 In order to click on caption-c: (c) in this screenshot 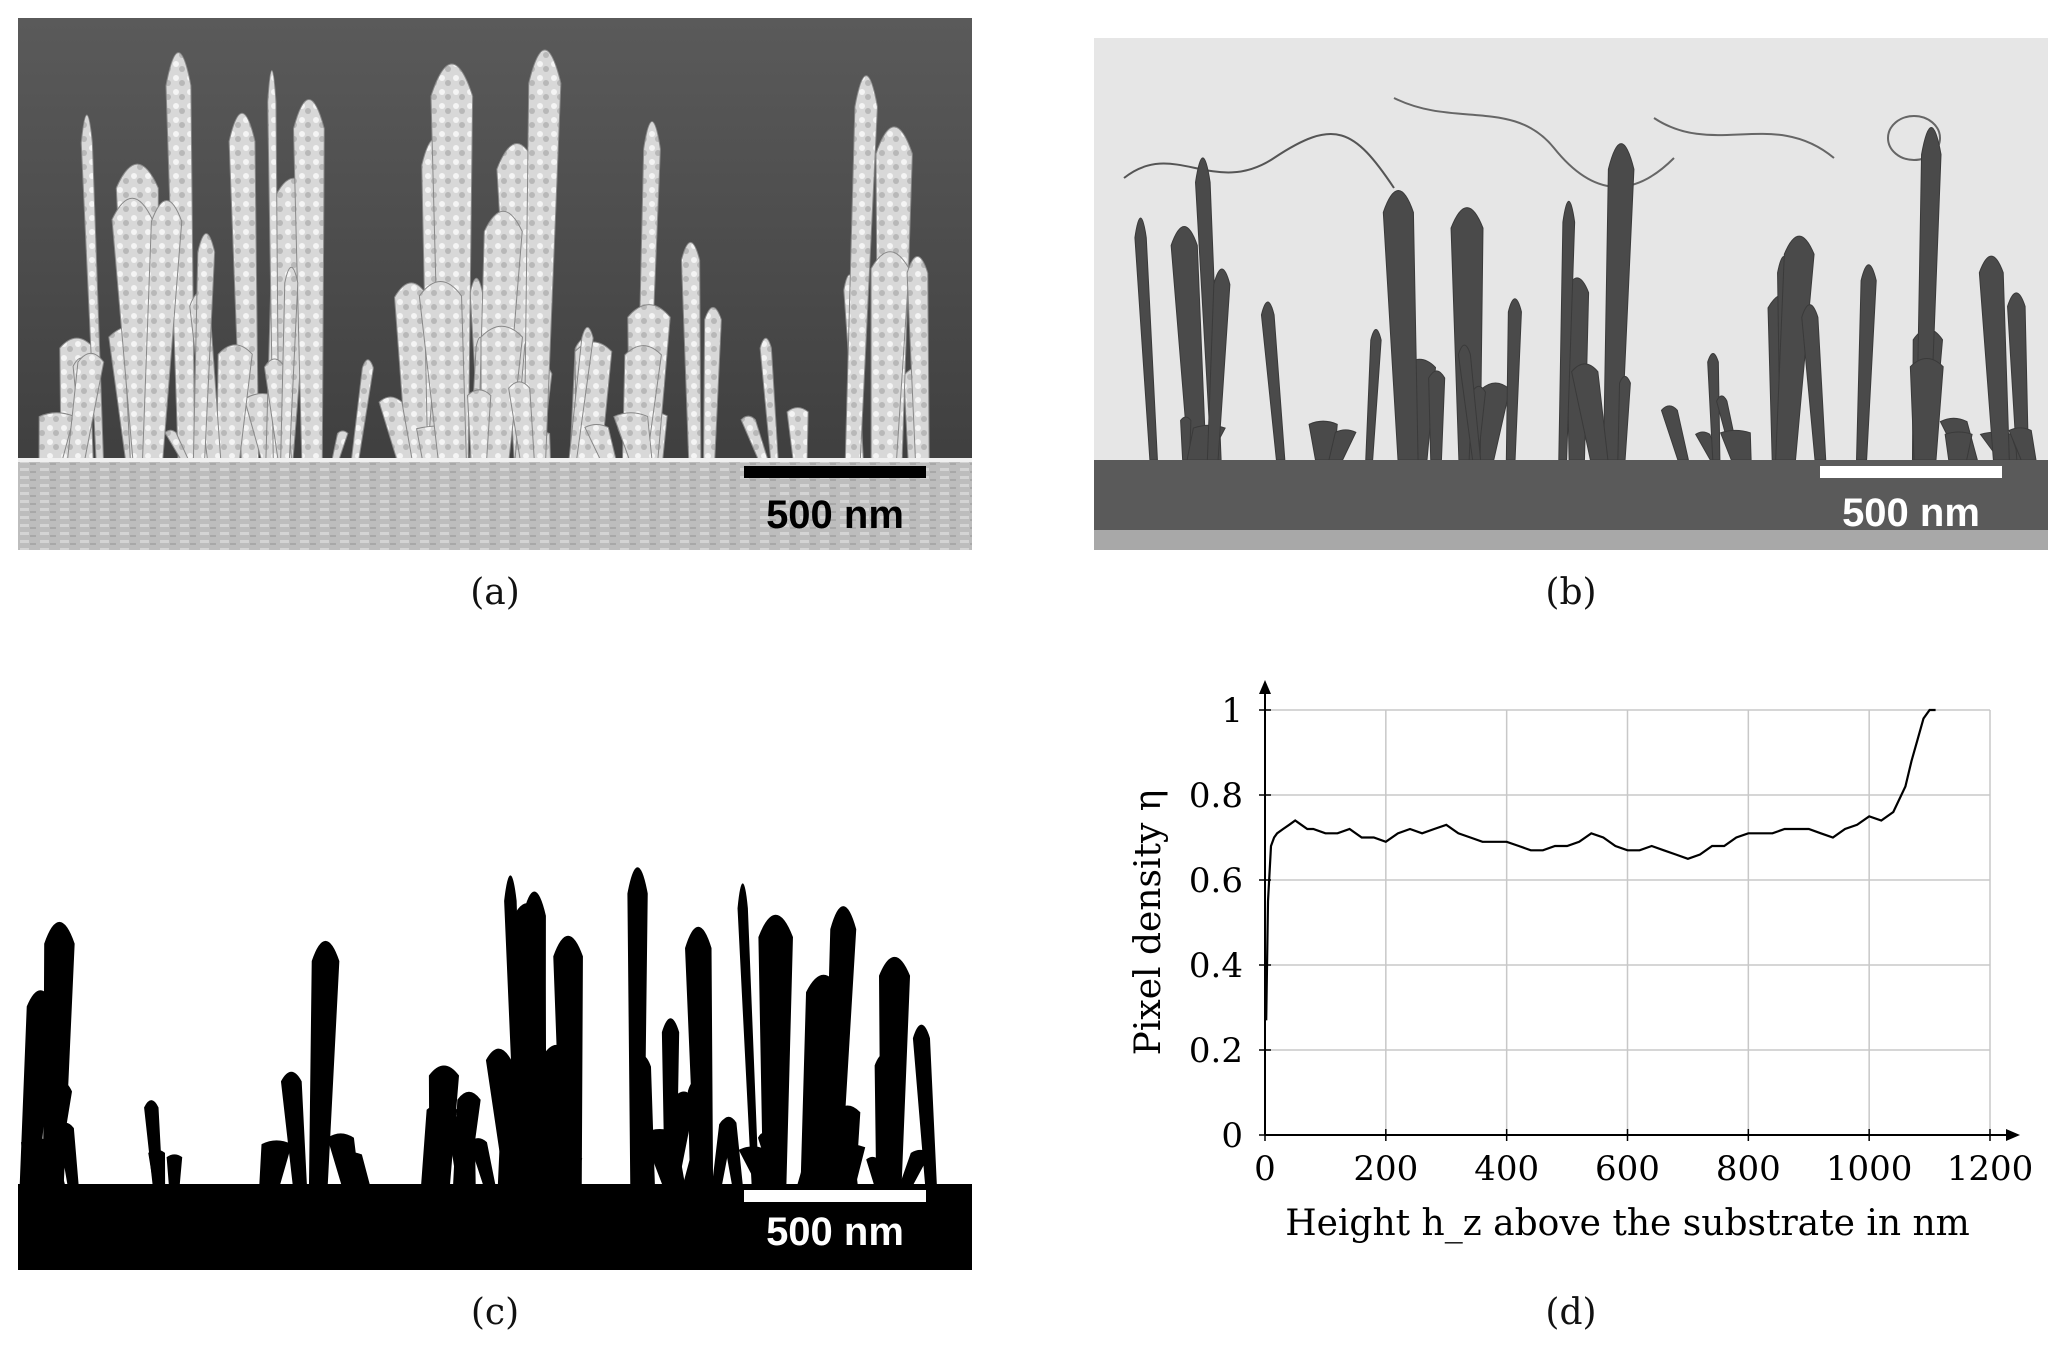, I will do `click(495, 1312)`.